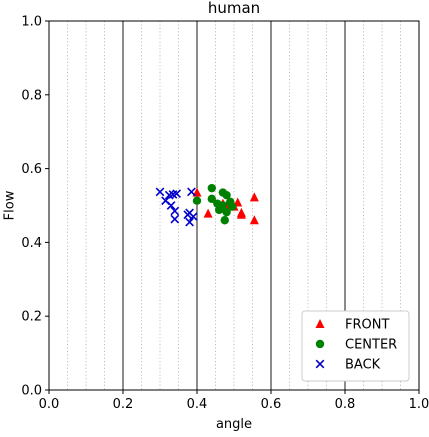  I want to click on legend-label: FRONT, so click(367, 325).